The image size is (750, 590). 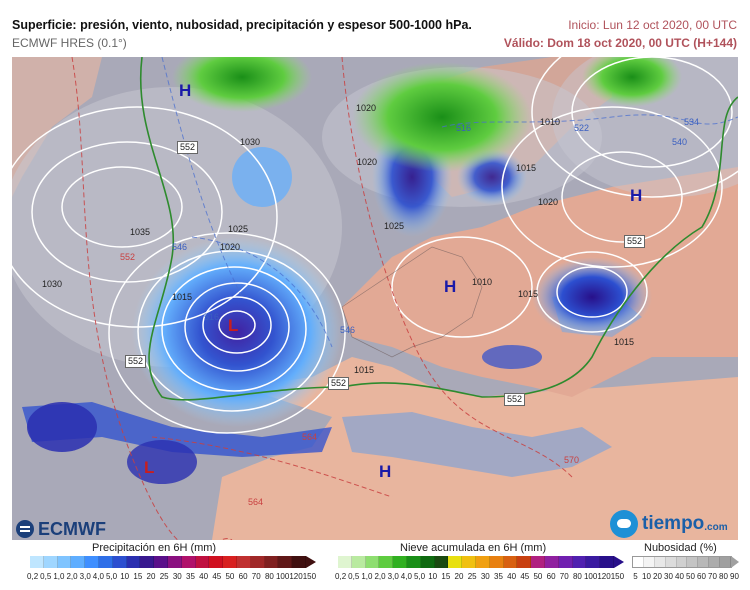 What do you see at coordinates (204, 576) in the screenshot?
I see `legend-tick-label: 40` at bounding box center [204, 576].